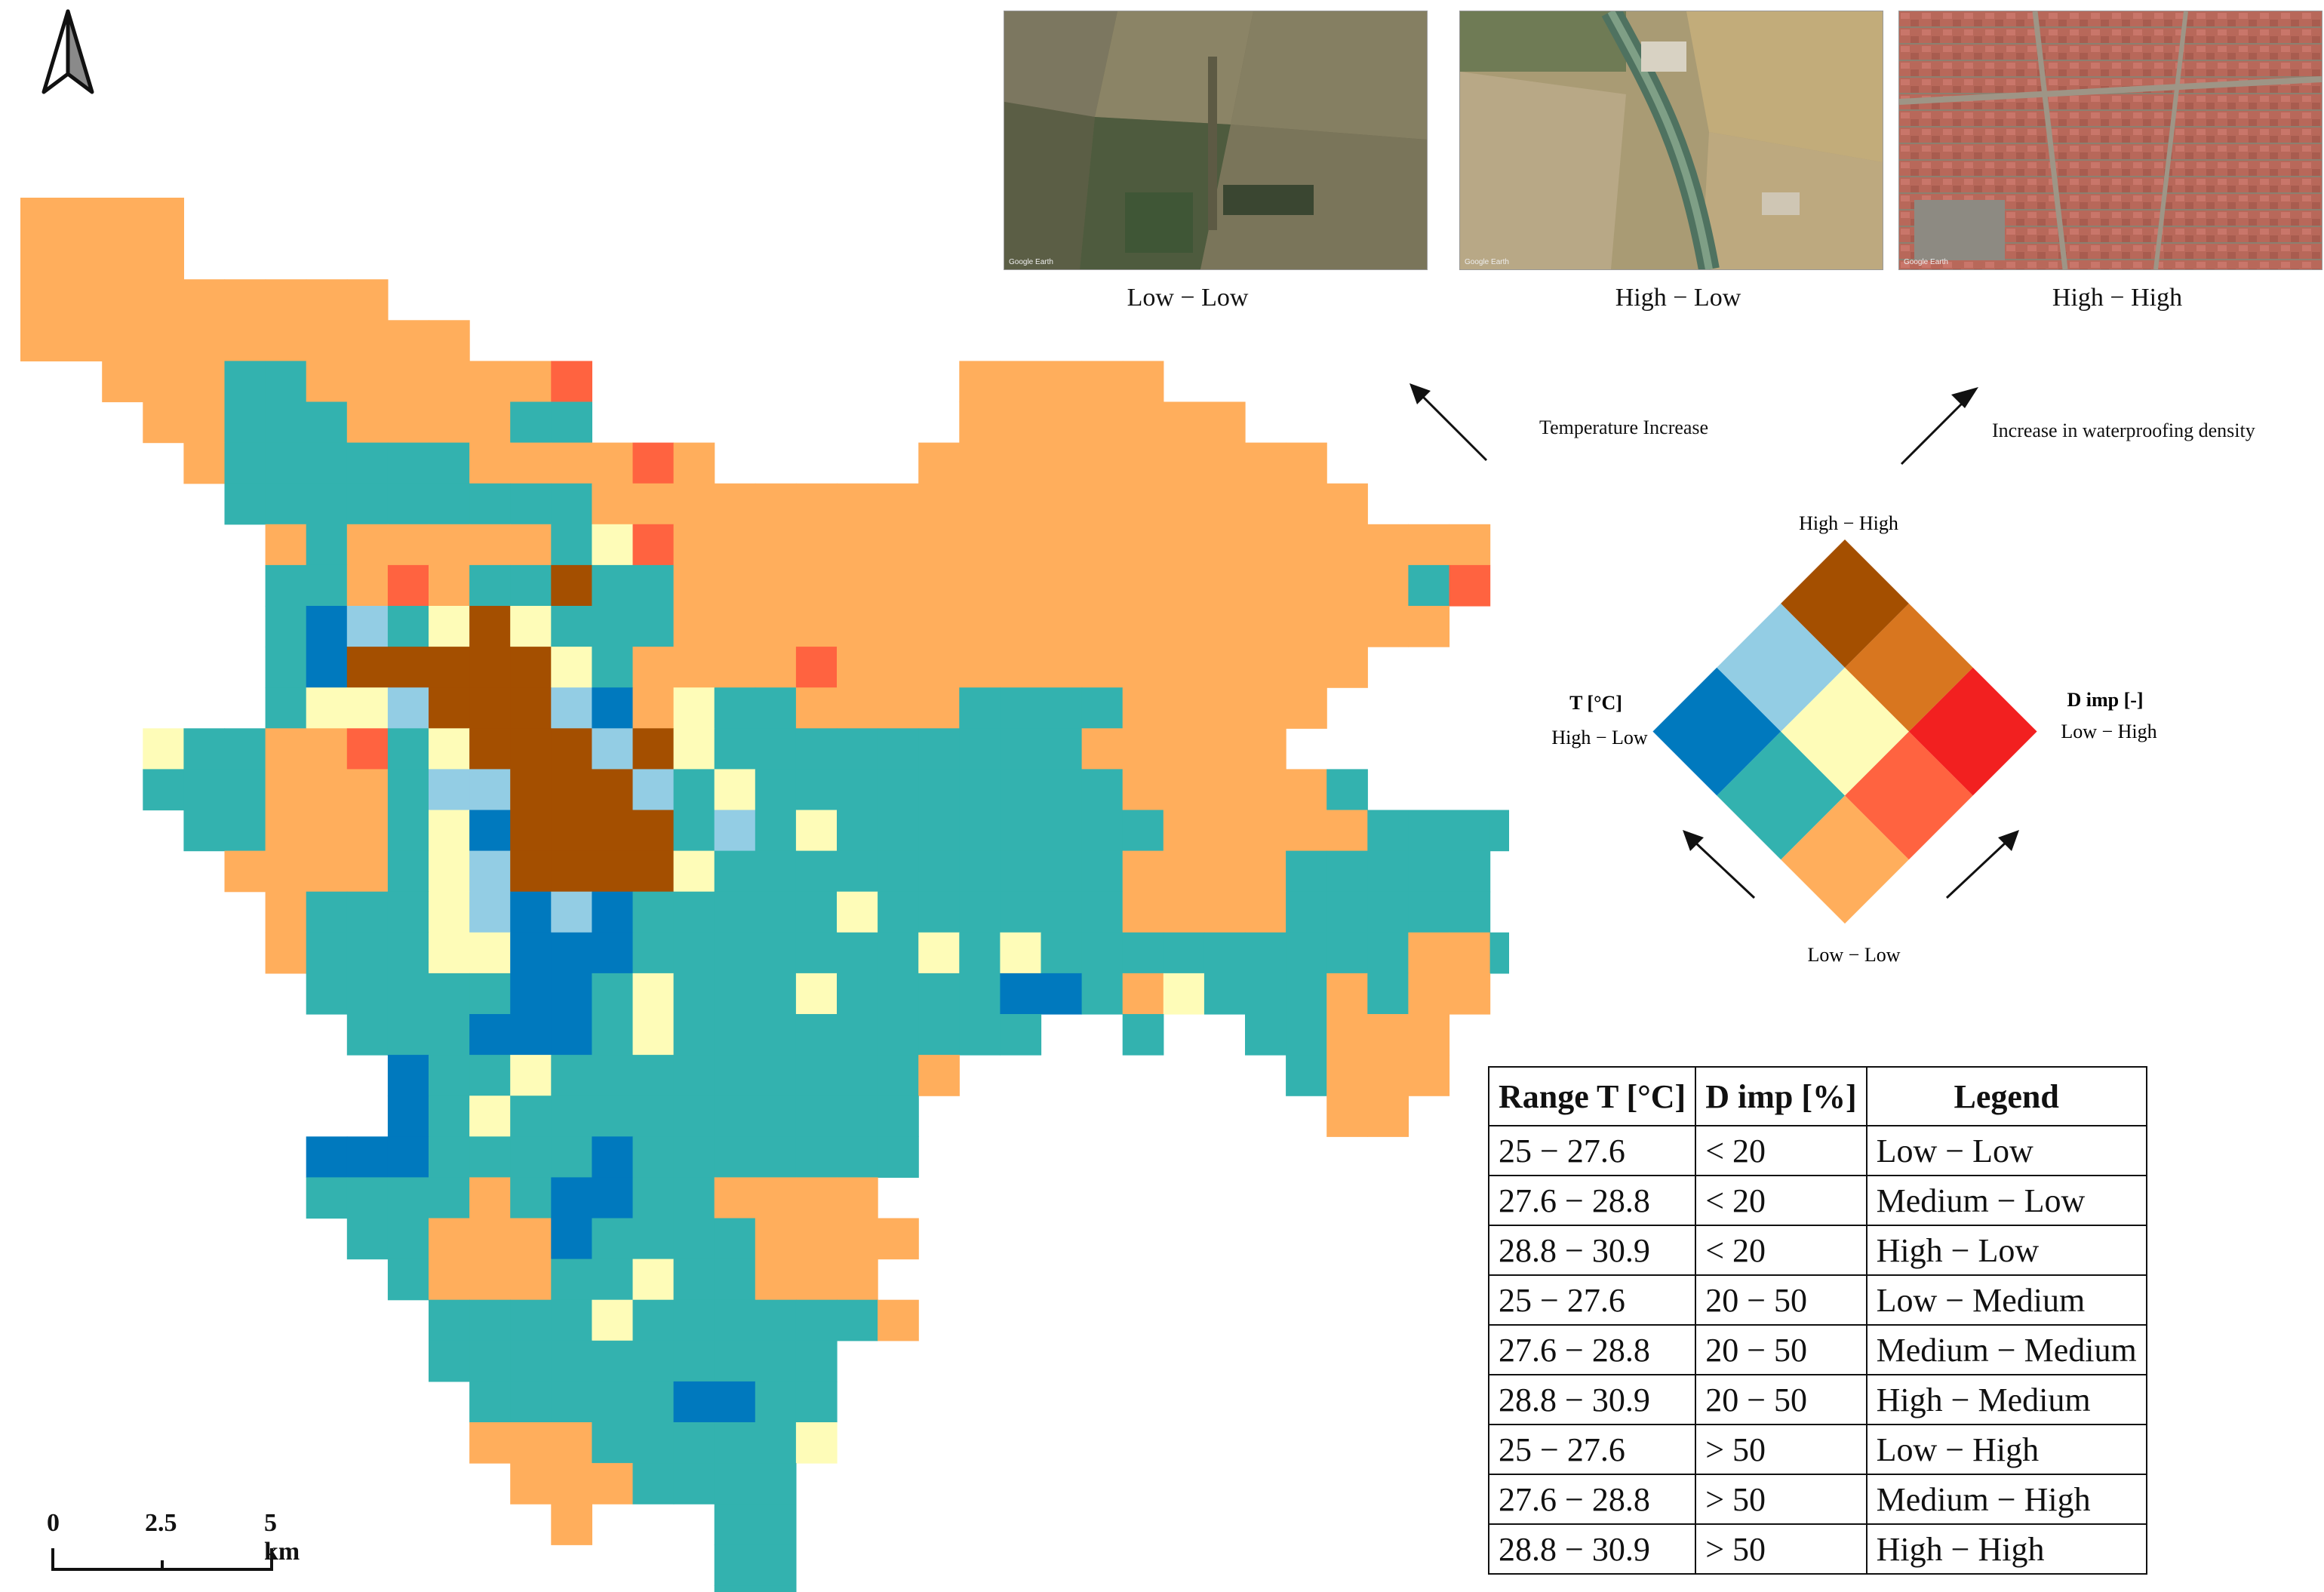 This screenshot has height=1592, width=2324. Describe the element at coordinates (1926, 262) in the screenshot. I see `photo-credit: Google Earth` at that location.